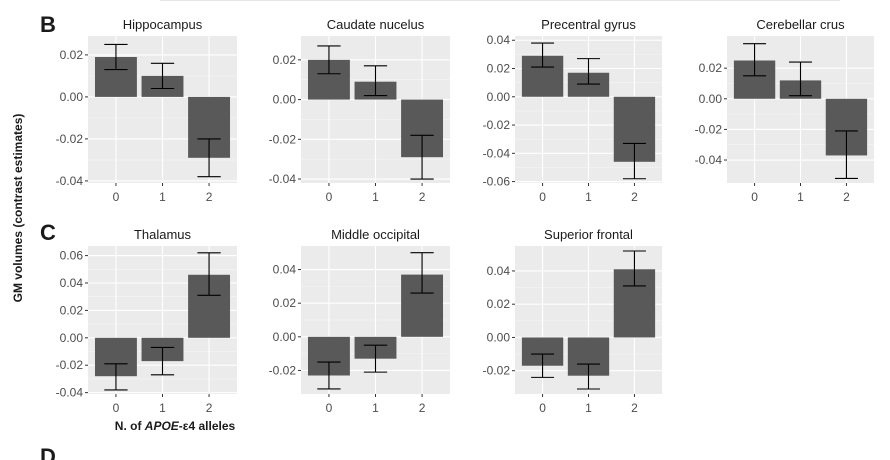 This screenshot has width=890, height=460. I want to click on x-axis-title-prefix: N. of, so click(130, 426).